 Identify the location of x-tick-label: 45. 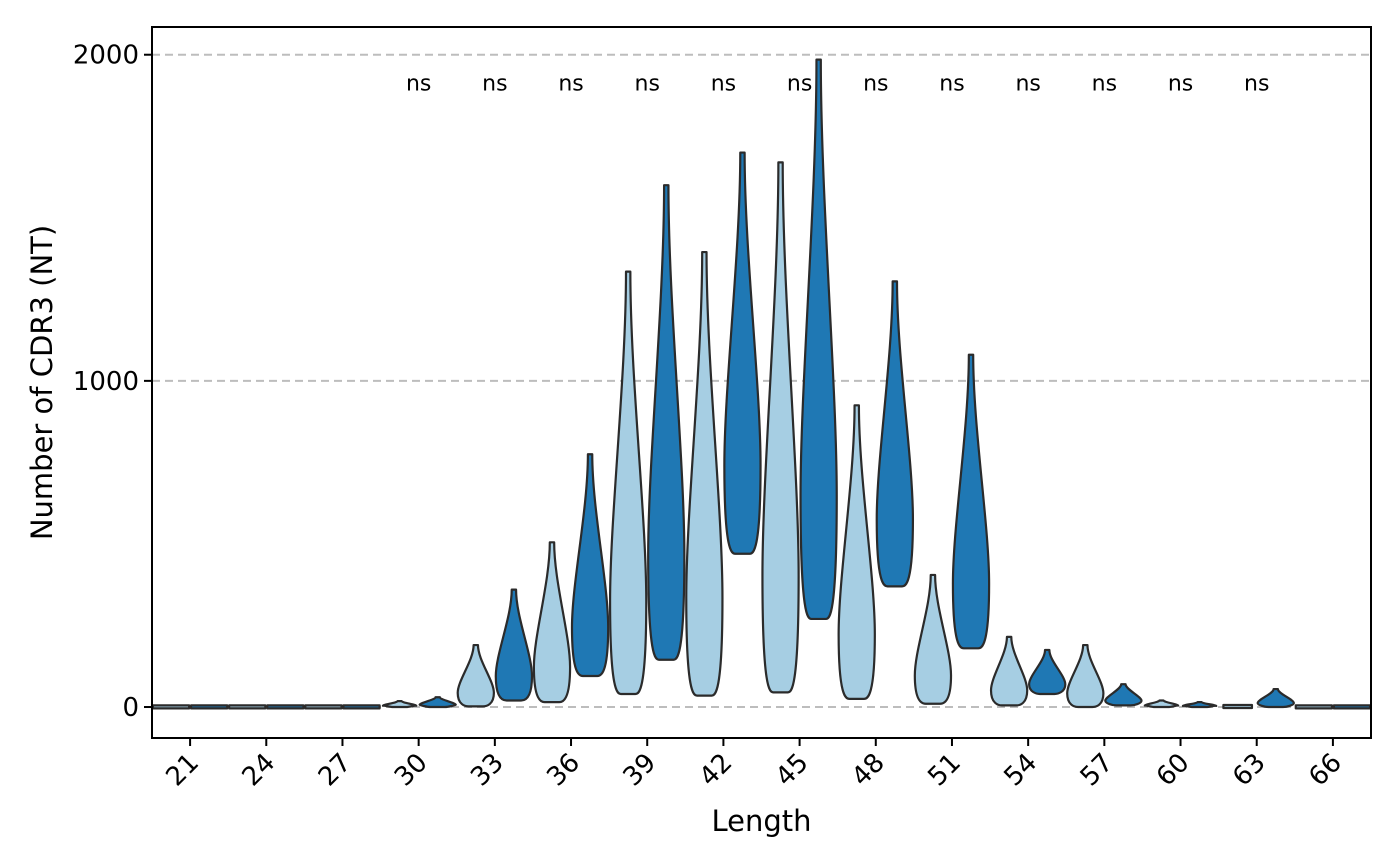
(792, 770).